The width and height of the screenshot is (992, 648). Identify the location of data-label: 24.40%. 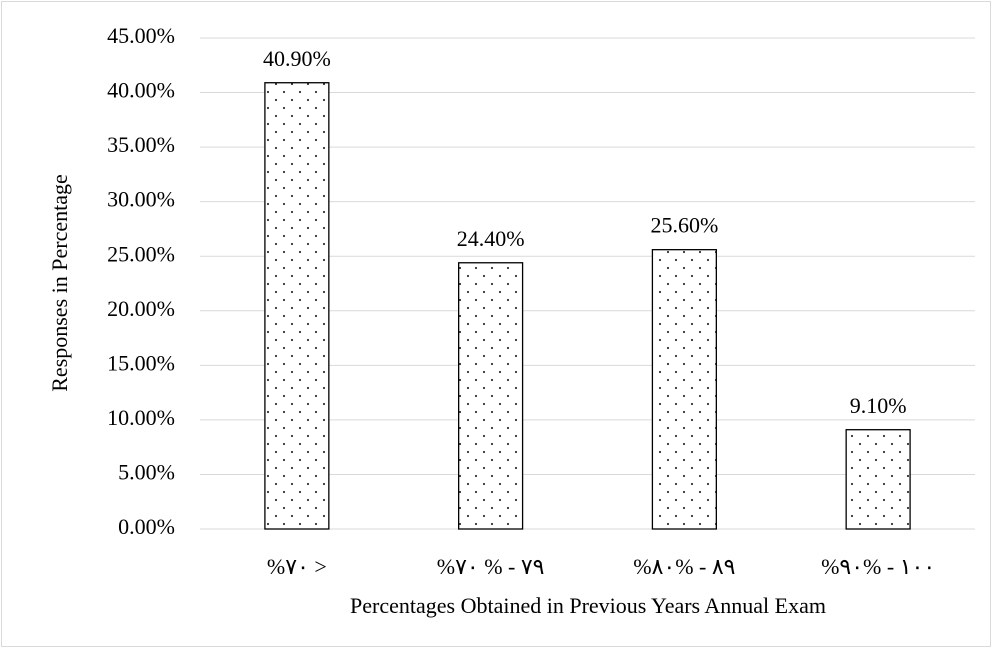
(491, 238).